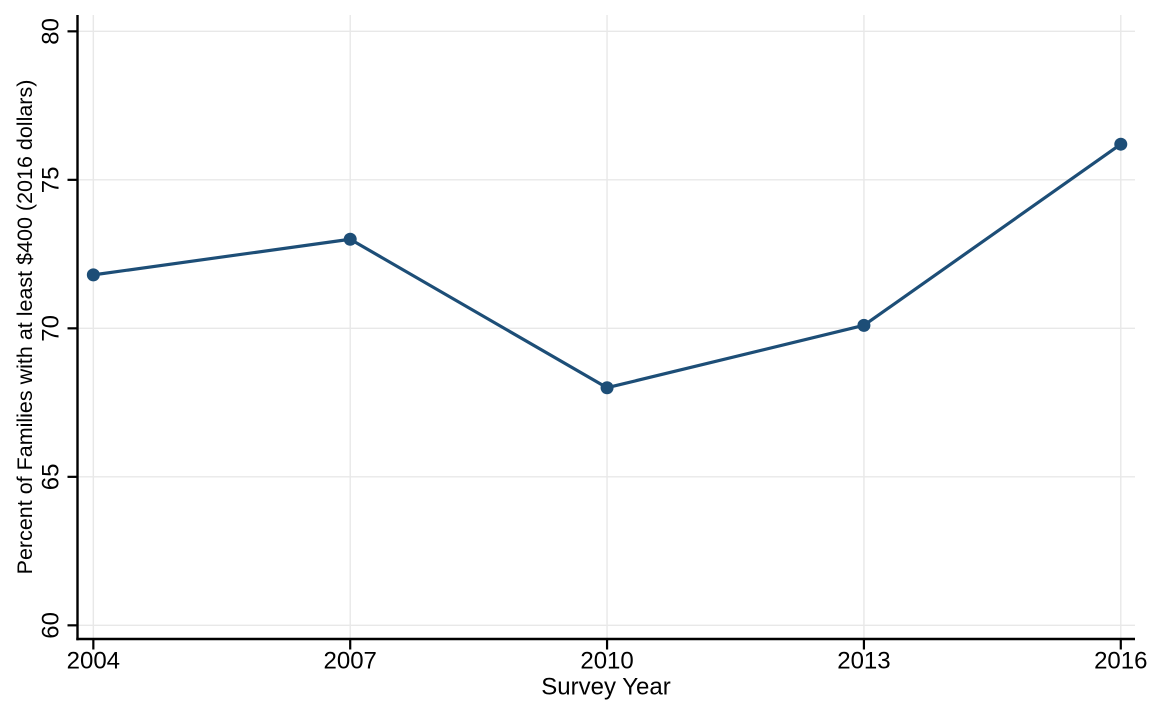 Image resolution: width=1152 pixels, height=720 pixels. I want to click on x-tick-label: 2007, so click(350, 661).